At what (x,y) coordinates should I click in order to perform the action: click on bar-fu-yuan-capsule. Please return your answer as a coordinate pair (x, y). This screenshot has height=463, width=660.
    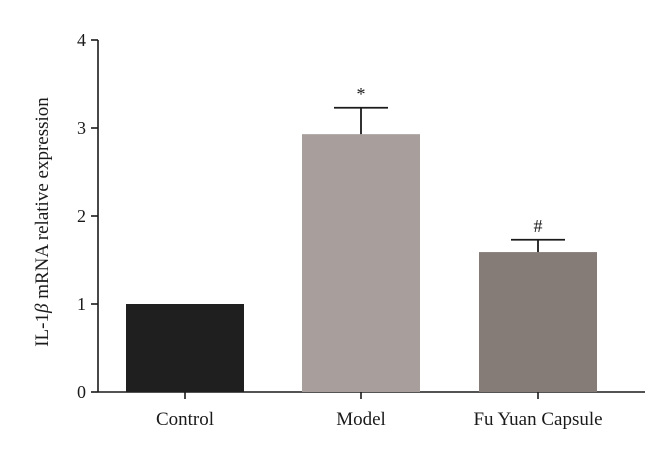
    Looking at the image, I should click on (538, 322).